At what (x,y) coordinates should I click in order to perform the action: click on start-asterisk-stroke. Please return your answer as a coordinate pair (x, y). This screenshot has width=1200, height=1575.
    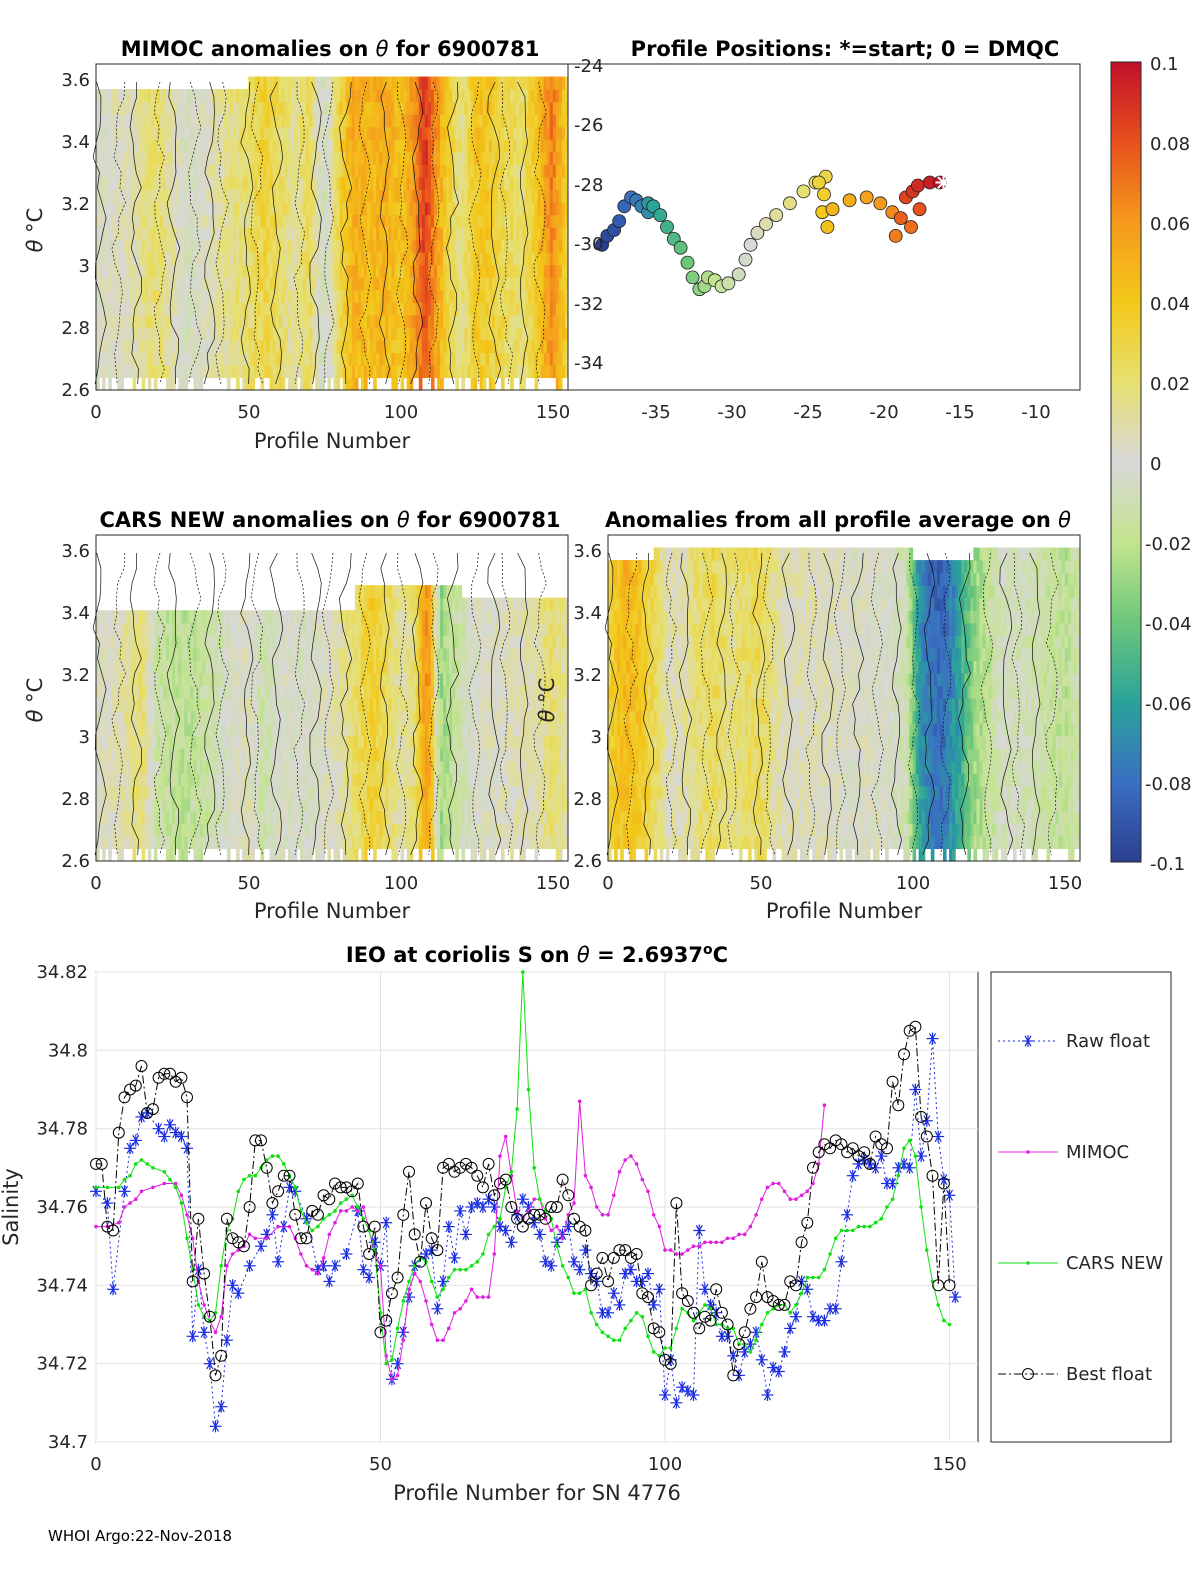
    Looking at the image, I should click on (943, 182).